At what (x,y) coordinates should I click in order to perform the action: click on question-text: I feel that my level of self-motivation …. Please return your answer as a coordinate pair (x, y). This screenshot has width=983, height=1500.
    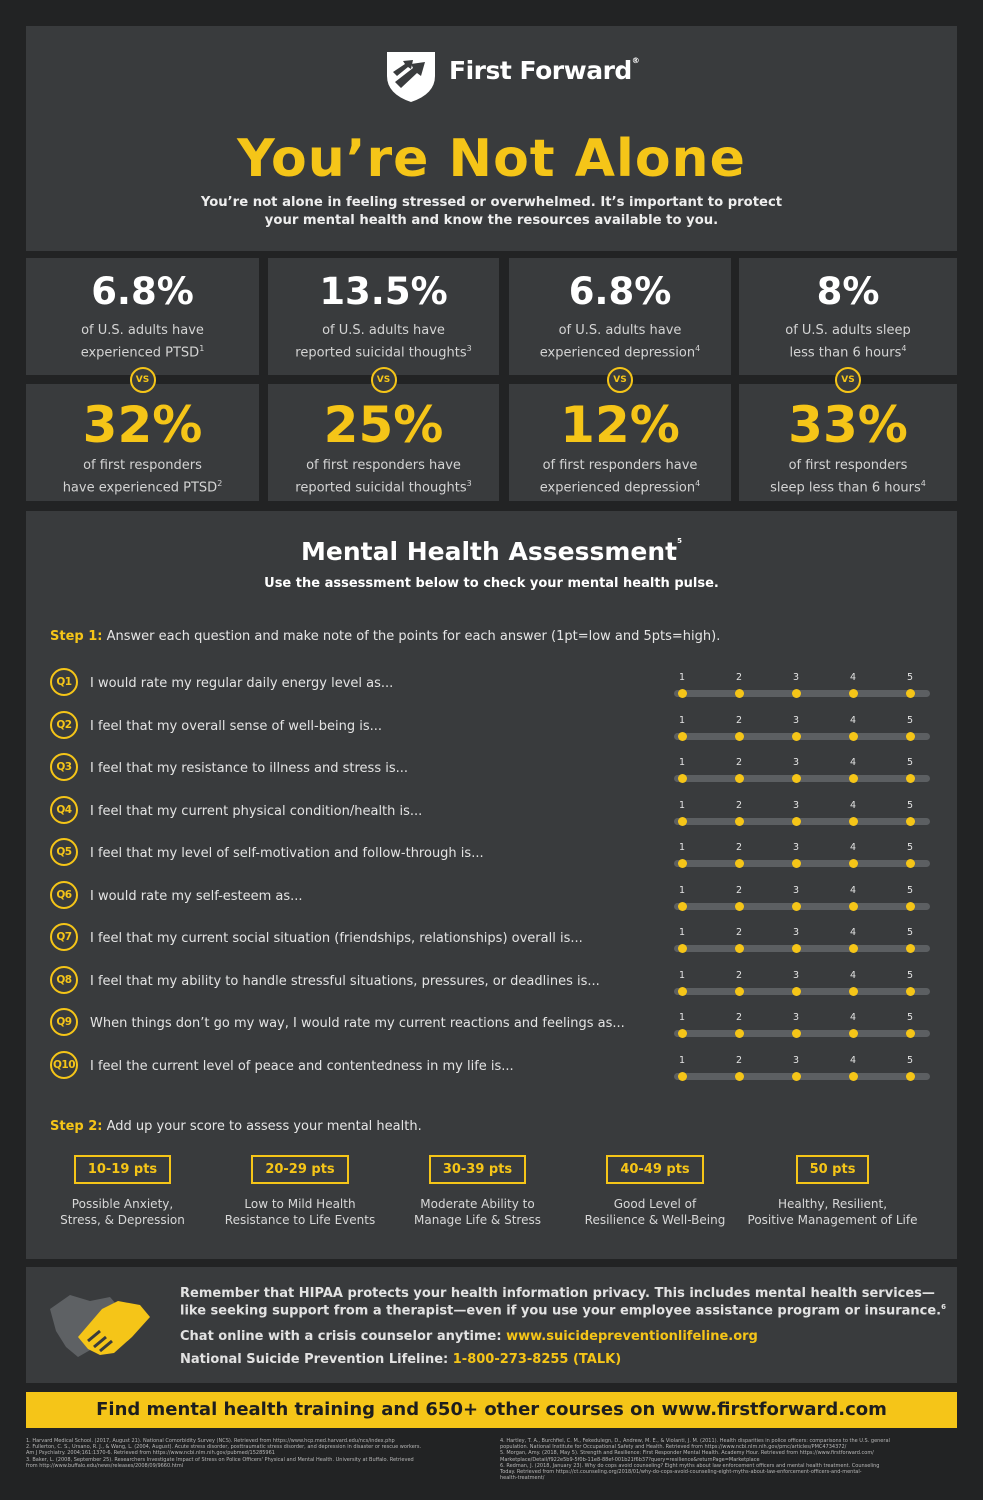
    Looking at the image, I should click on (287, 853).